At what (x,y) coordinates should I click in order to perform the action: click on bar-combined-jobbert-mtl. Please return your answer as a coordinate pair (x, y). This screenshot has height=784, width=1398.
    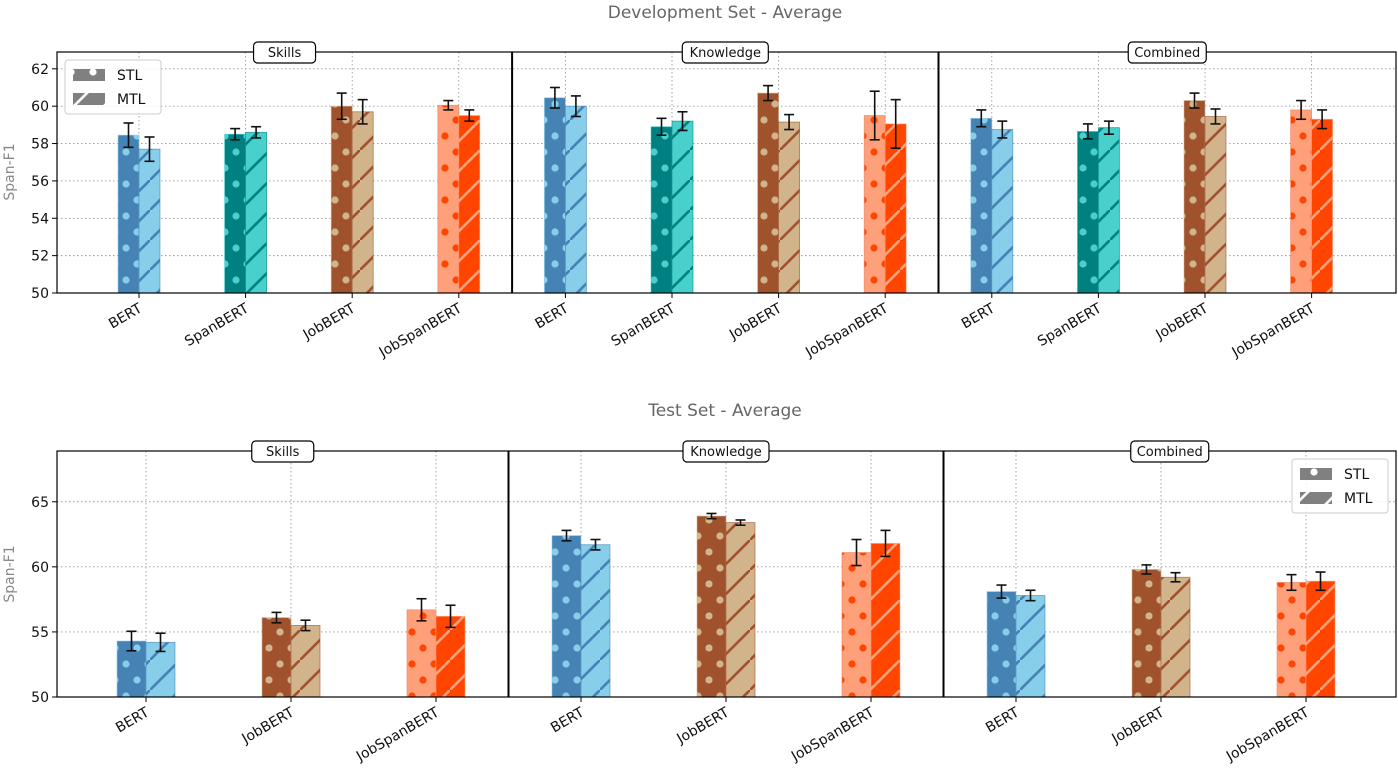
    Looking at the image, I should click on (1175, 637).